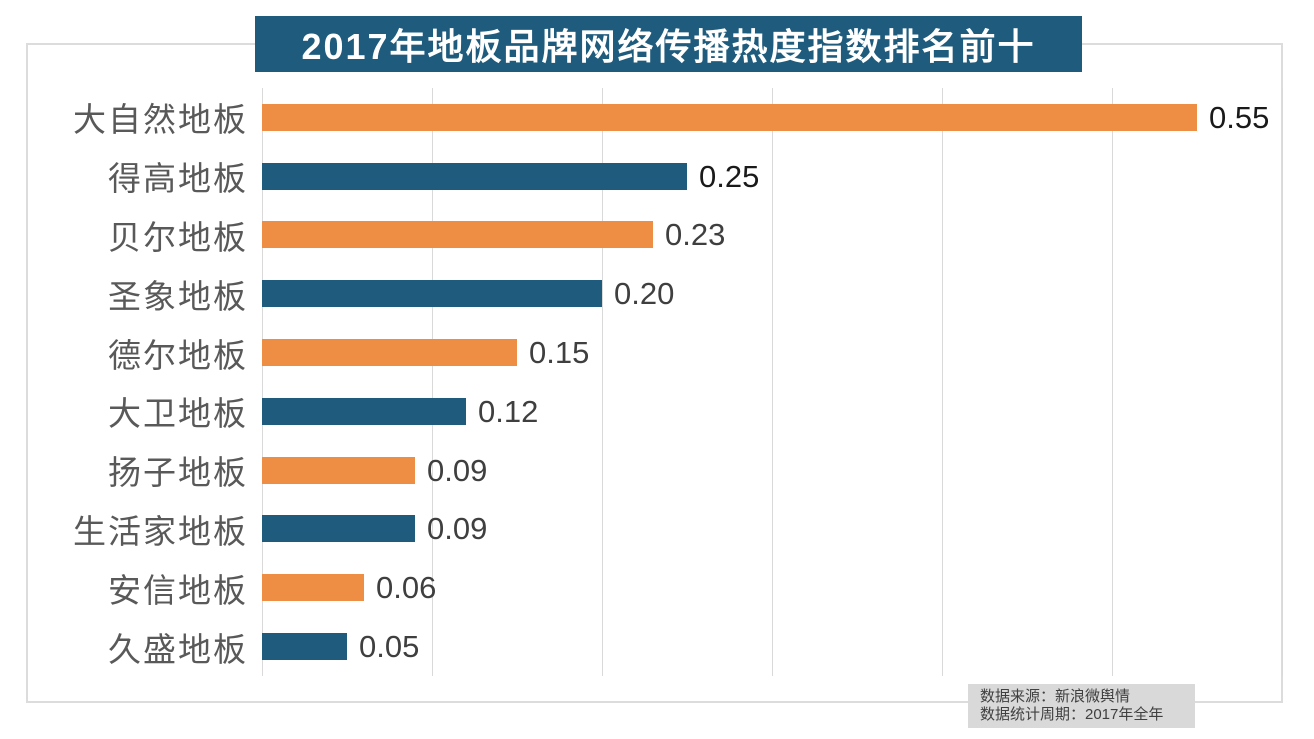 Image resolution: width=1314 pixels, height=739 pixels. Describe the element at coordinates (262, 382) in the screenshot. I see `y-axis-line` at that location.